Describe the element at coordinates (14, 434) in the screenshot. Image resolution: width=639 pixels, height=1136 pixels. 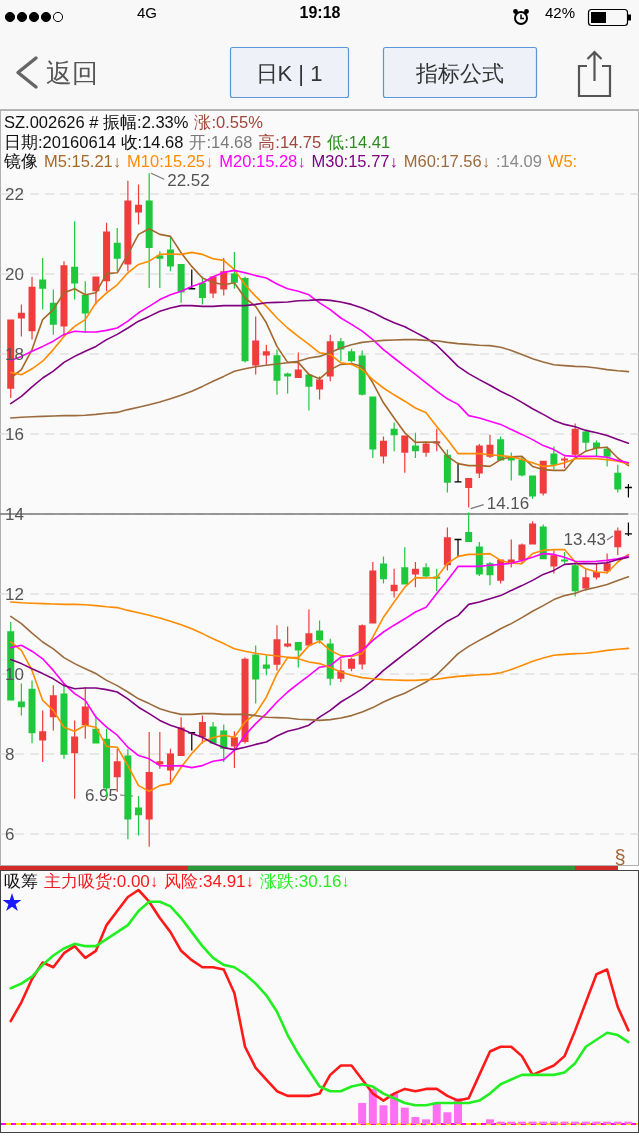
I see `y-tick-label: 16` at that location.